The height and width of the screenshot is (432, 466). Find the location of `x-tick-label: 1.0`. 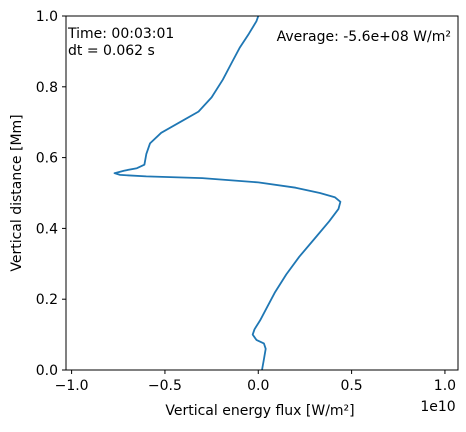

x-tick-label: 1.0 is located at coordinates (445, 386).